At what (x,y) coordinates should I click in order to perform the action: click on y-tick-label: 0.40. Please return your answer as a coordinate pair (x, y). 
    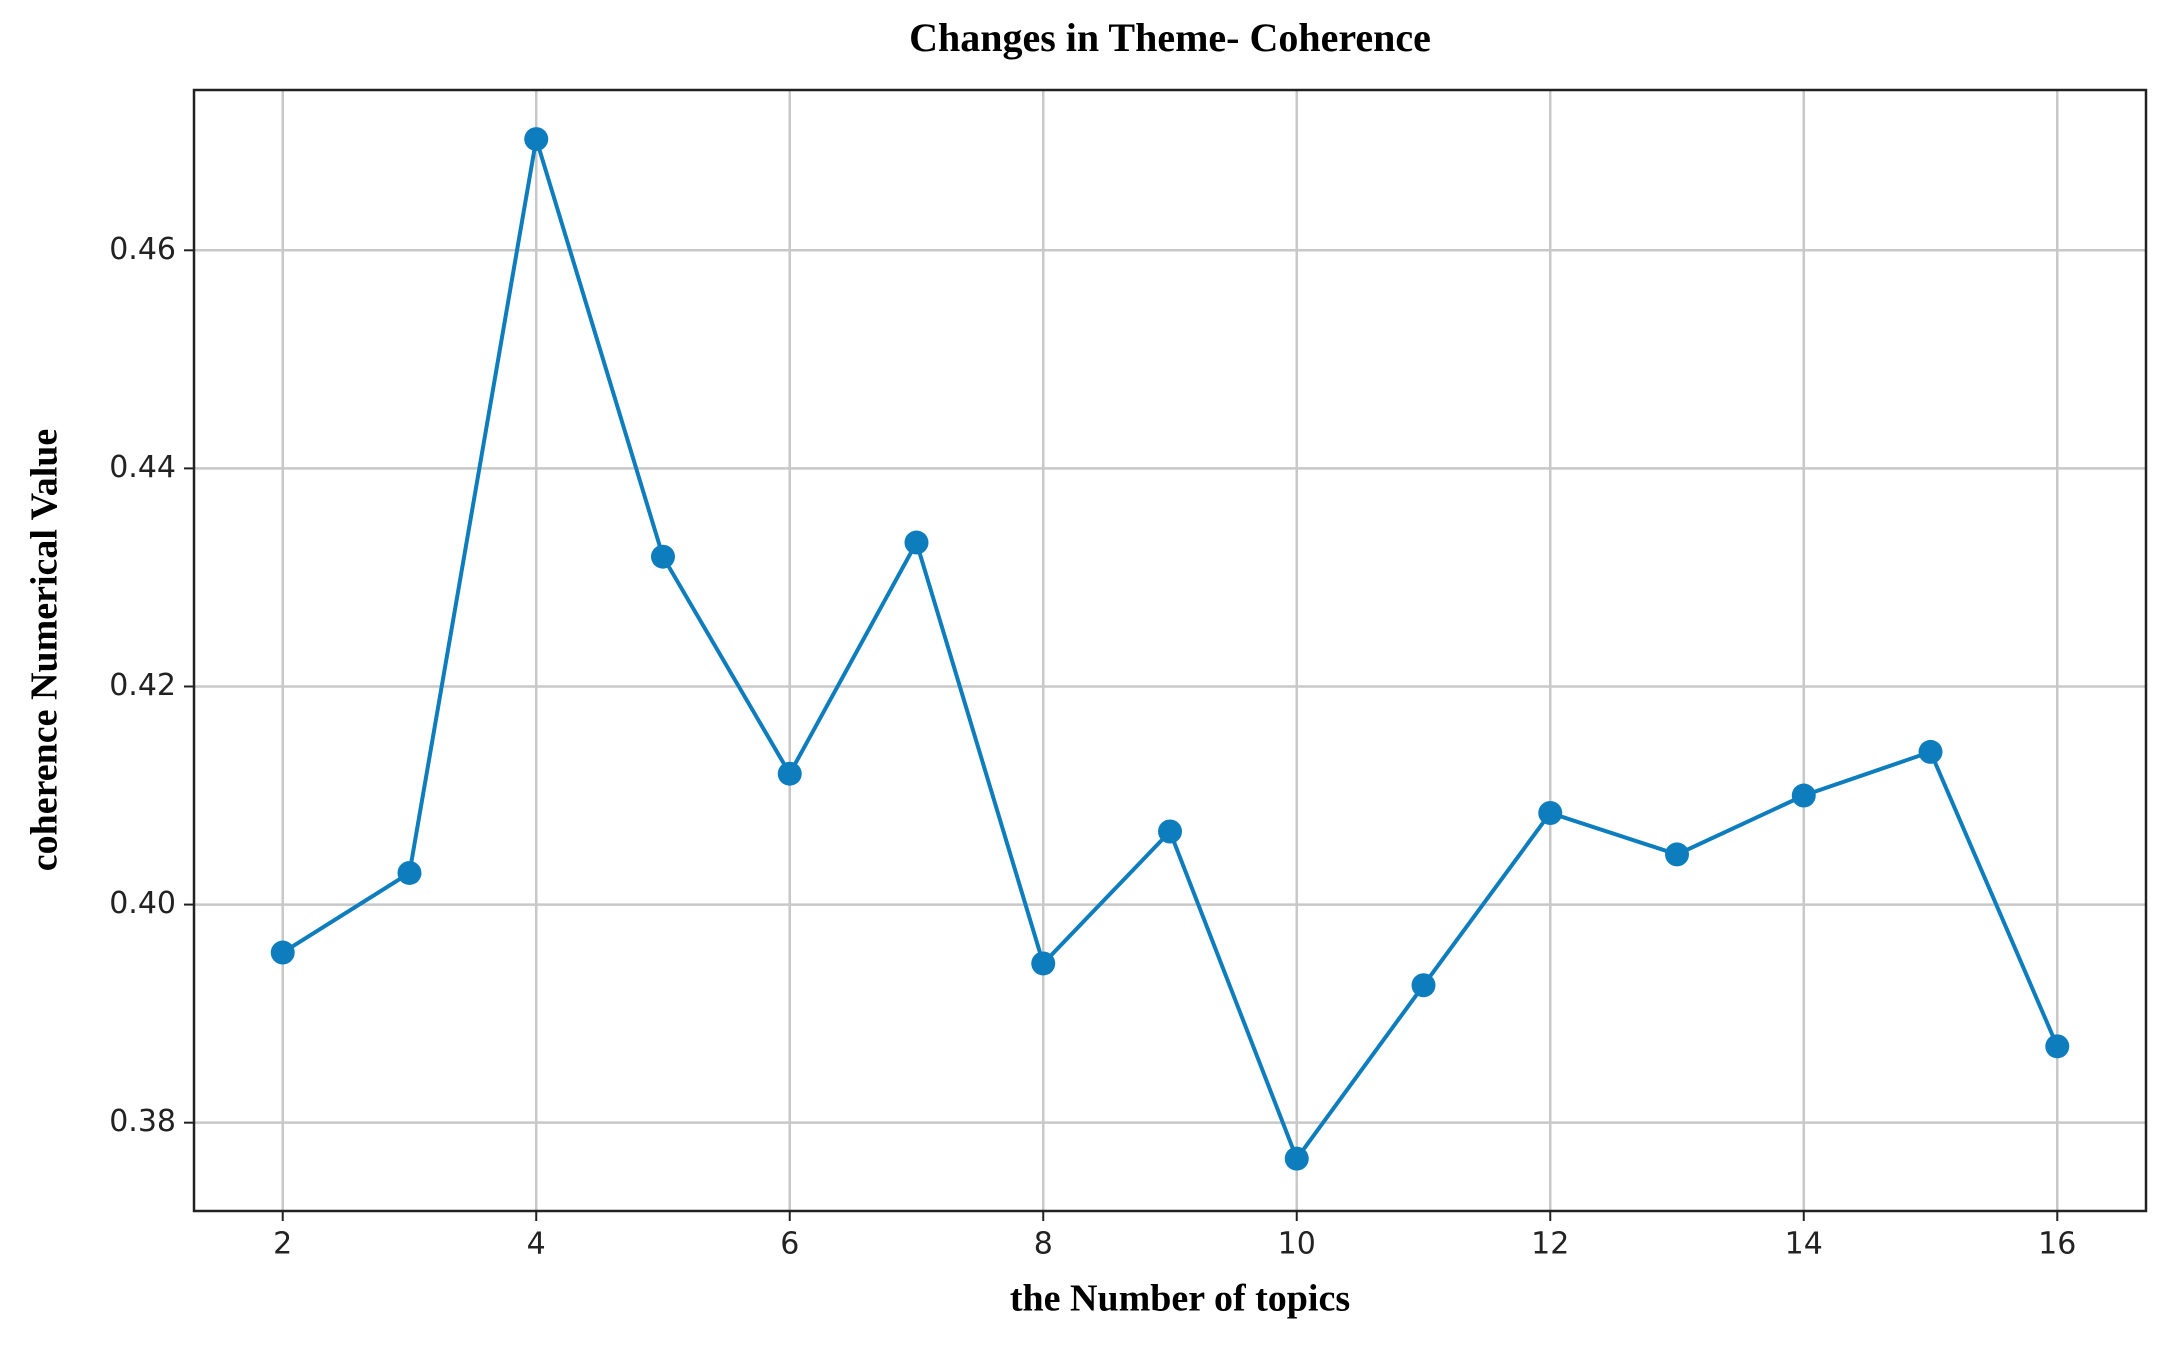
    Looking at the image, I should click on (142, 903).